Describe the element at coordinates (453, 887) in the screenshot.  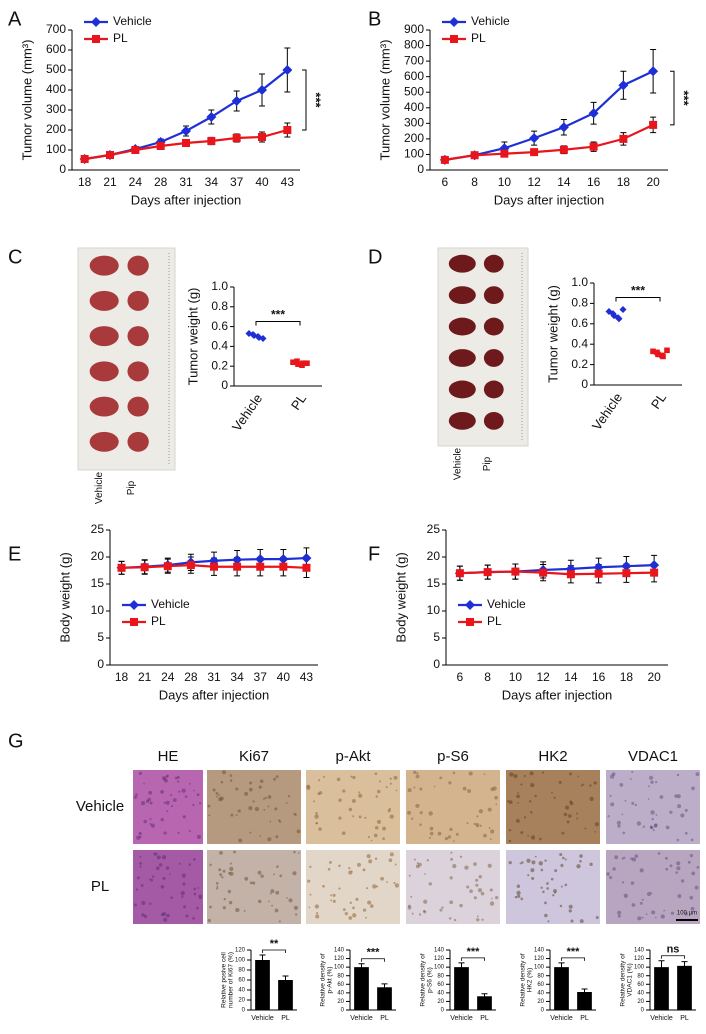
I see `micrograph` at that location.